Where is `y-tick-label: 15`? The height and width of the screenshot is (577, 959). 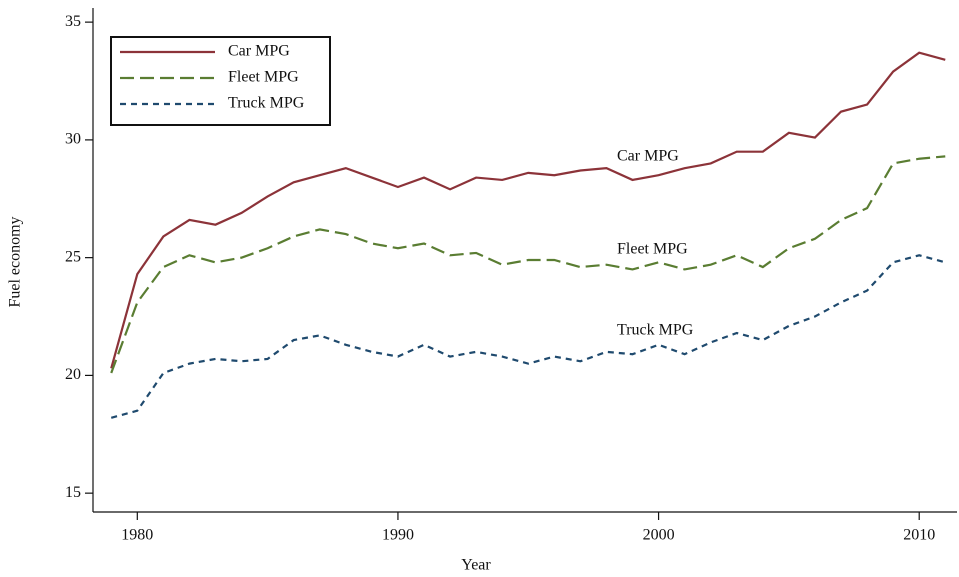
y-tick-label: 15 is located at coordinates (73, 492).